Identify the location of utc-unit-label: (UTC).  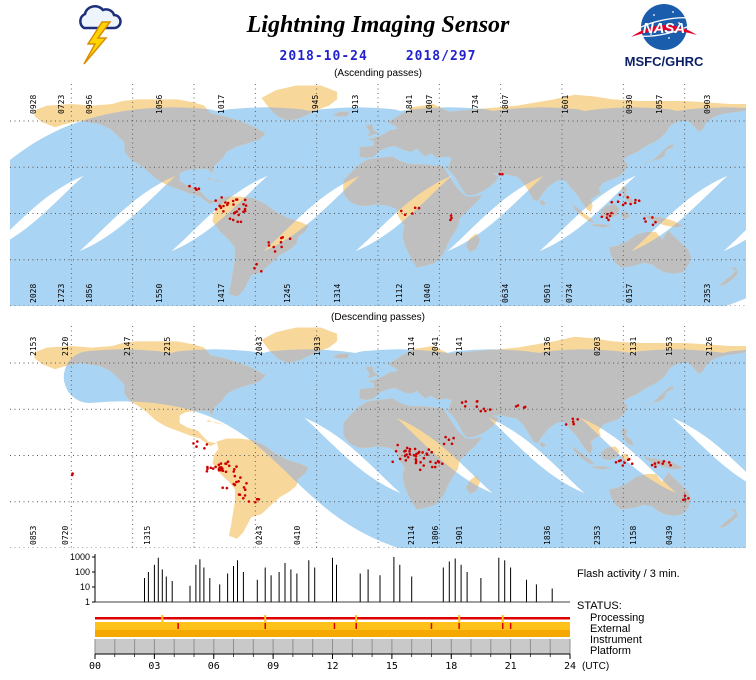
(595, 666).